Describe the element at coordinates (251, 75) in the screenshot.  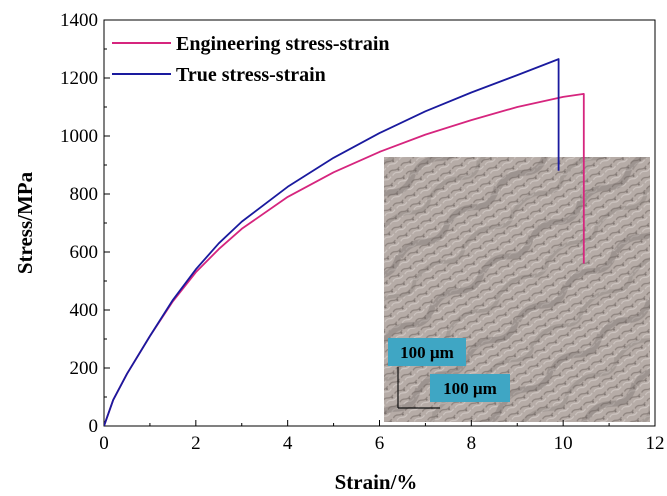
I see `legend-label: True stress-strain` at that location.